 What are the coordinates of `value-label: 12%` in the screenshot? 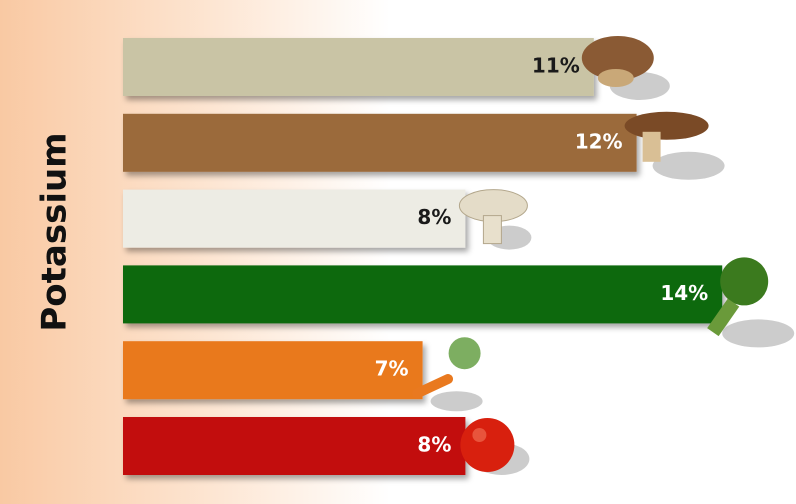 It's located at (599, 141).